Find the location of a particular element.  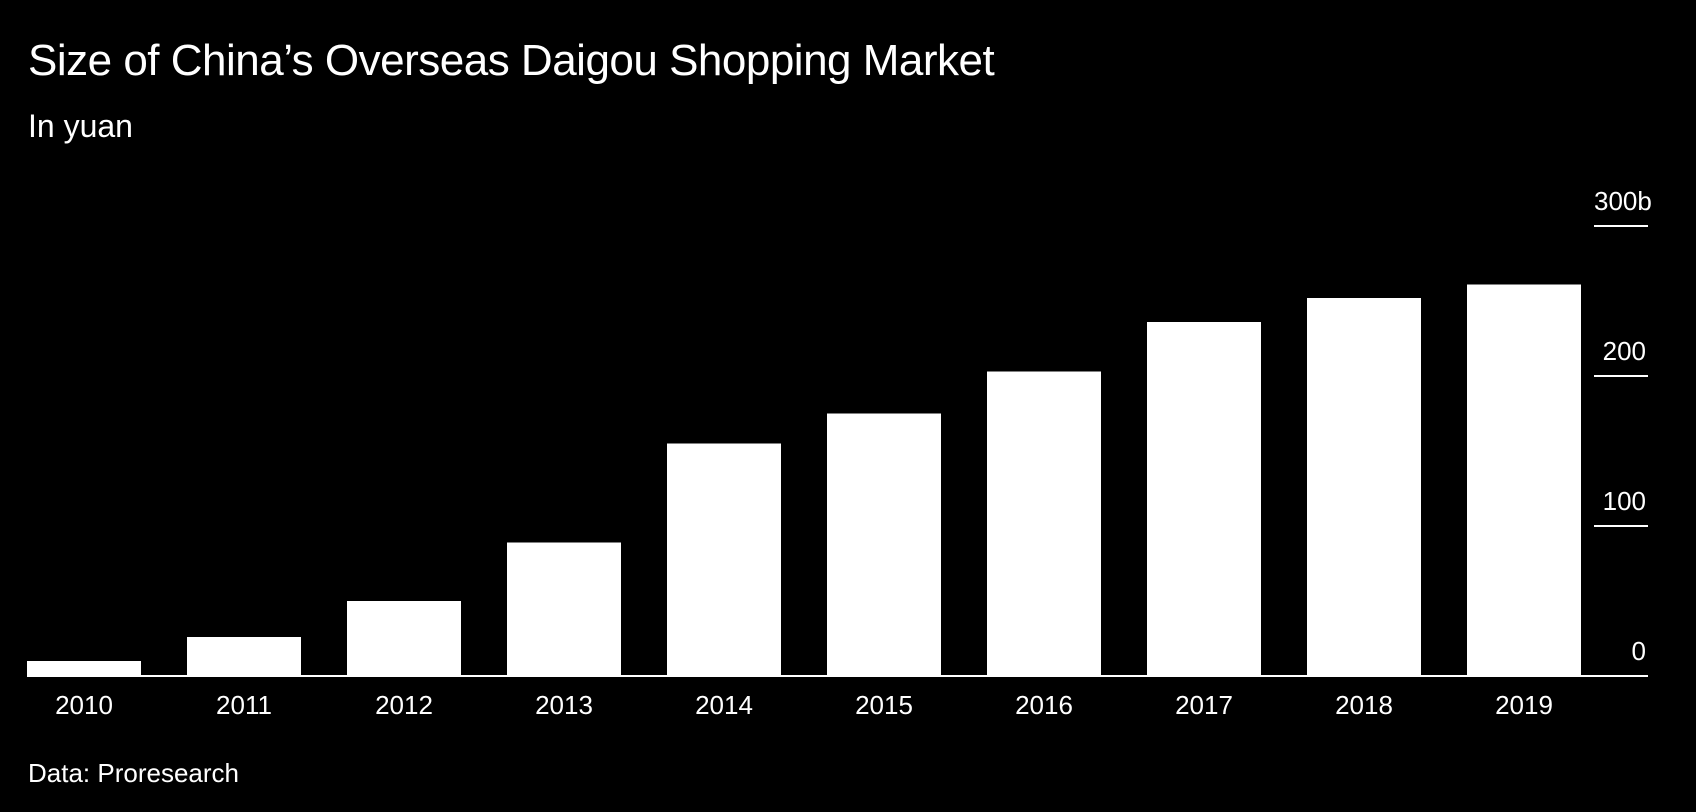

x-tick-label: 2012 is located at coordinates (404, 705).